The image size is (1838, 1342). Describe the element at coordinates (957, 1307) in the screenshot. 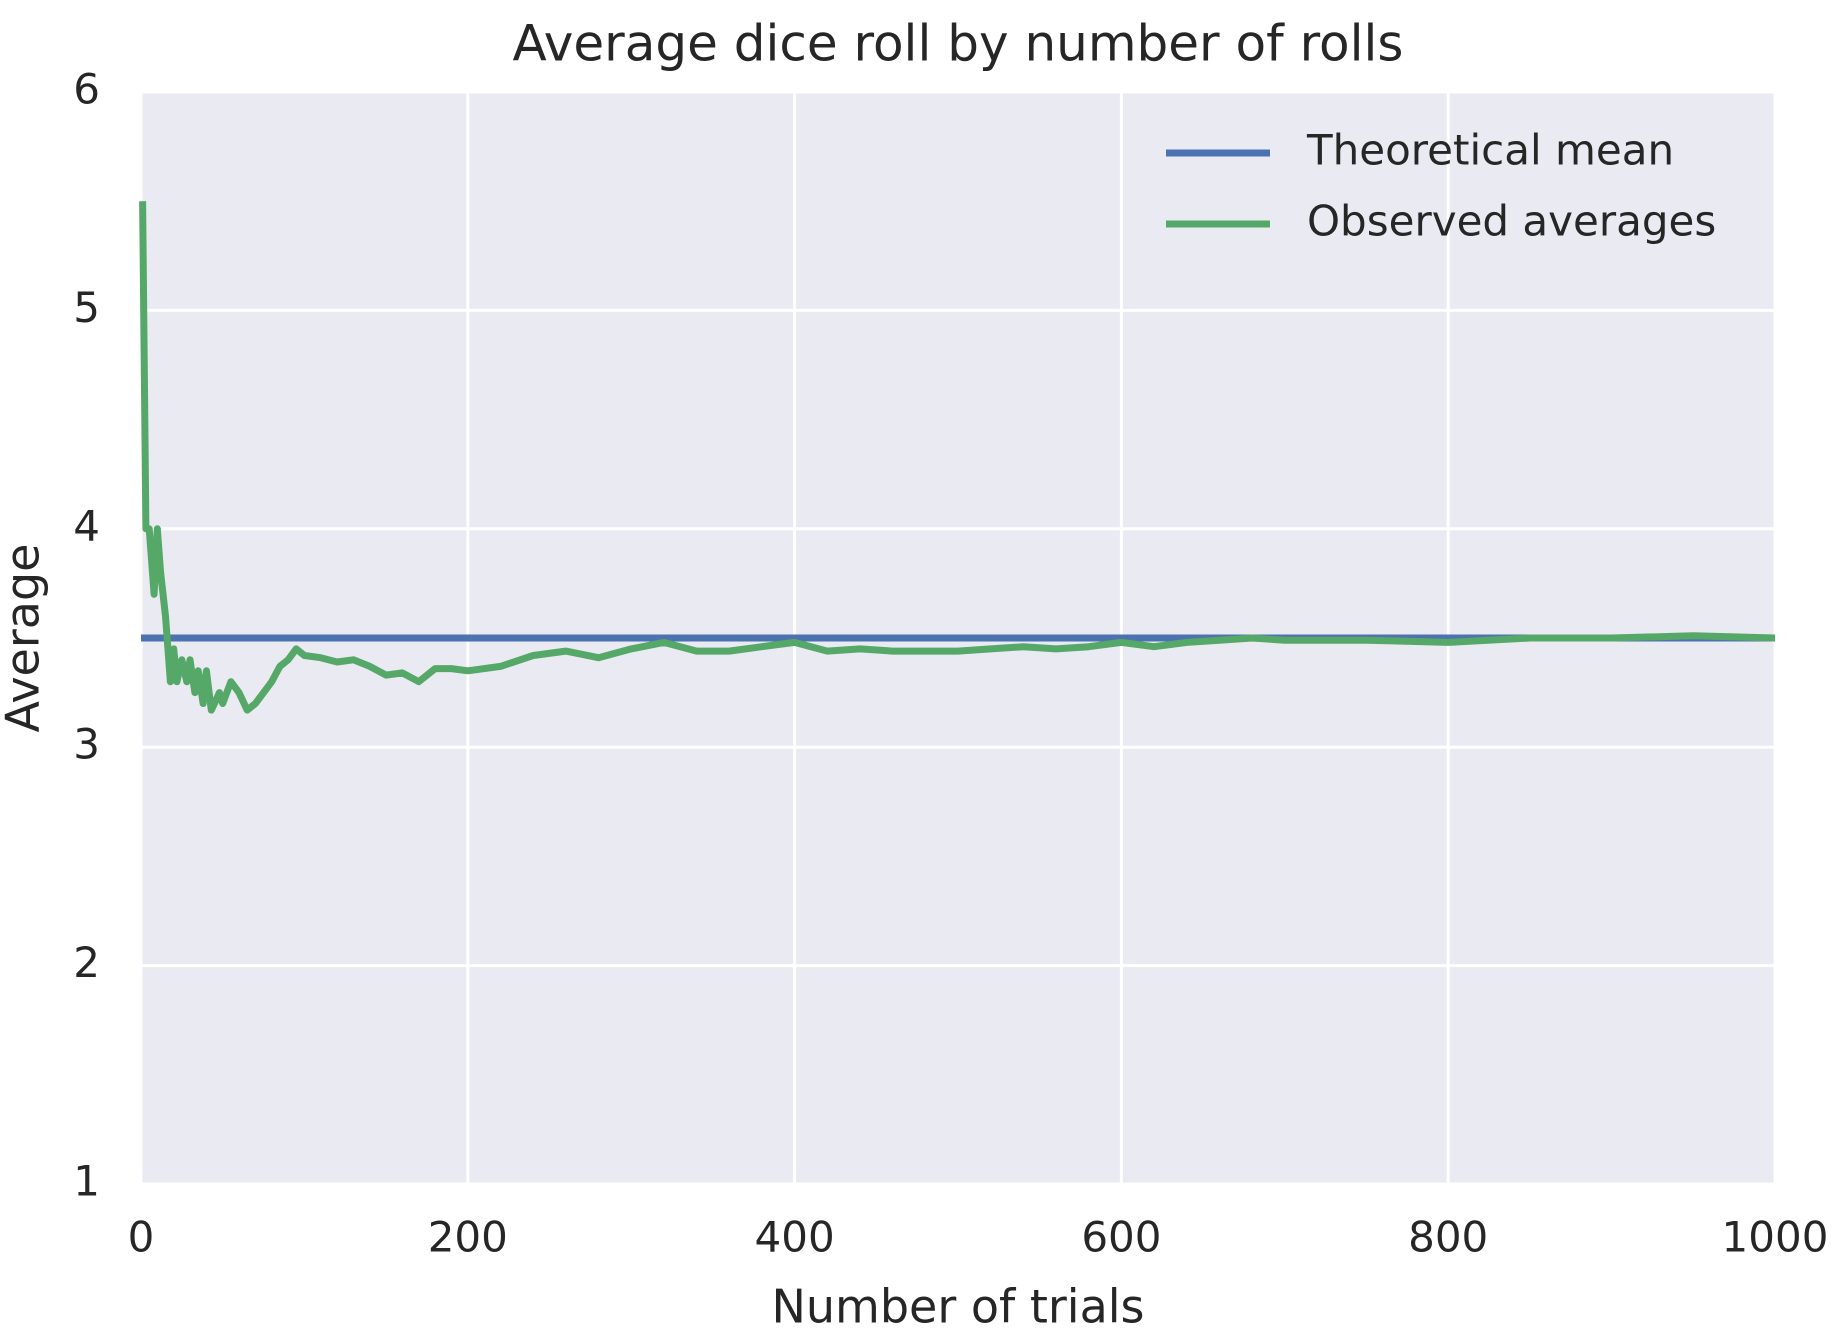

I see `x-axis-label: Number of trials` at that location.